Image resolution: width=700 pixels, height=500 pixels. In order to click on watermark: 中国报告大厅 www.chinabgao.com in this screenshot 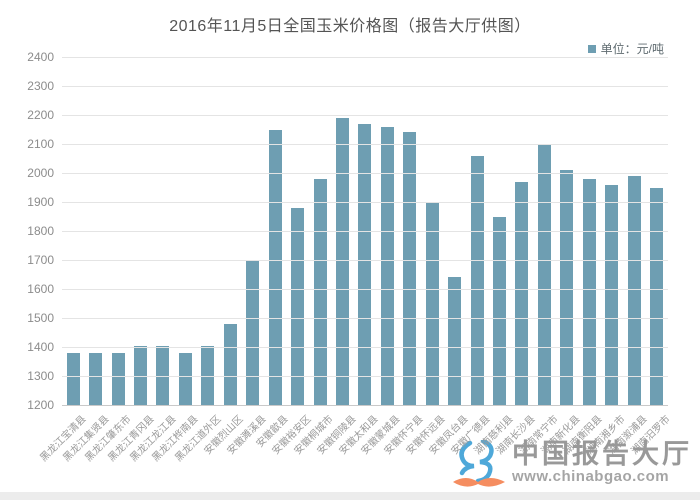, I will do `click(571, 466)`.